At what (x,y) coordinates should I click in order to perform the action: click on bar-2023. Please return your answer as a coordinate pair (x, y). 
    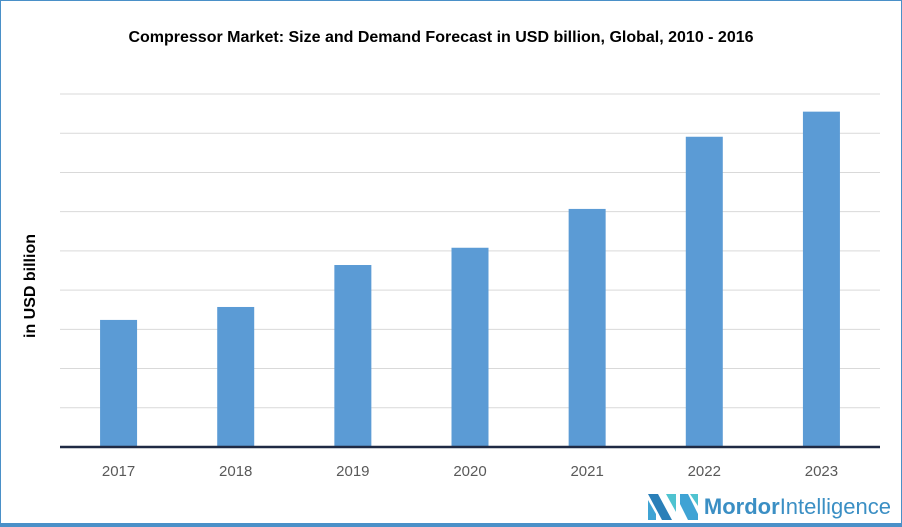
    Looking at the image, I should click on (821, 279).